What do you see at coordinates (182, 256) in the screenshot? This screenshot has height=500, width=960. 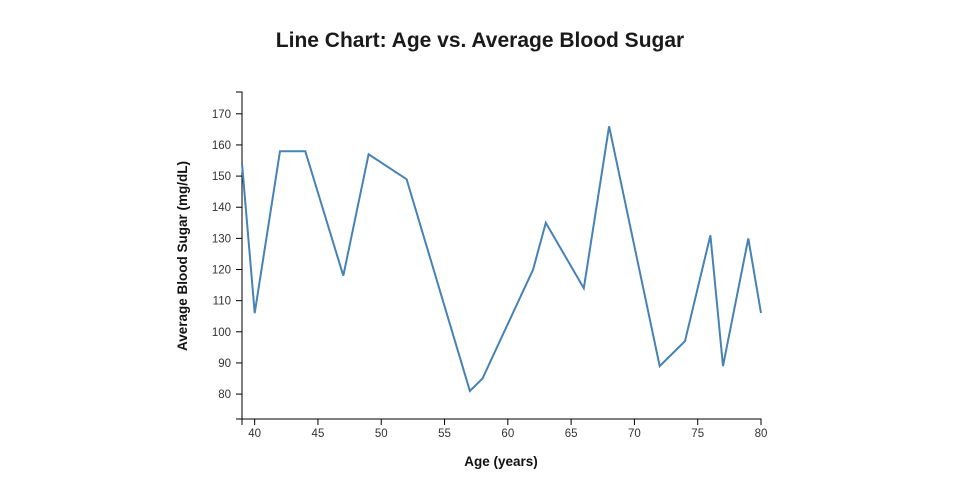 I see `y-axis-title: Average Blood Sugar (mg/dL)` at bounding box center [182, 256].